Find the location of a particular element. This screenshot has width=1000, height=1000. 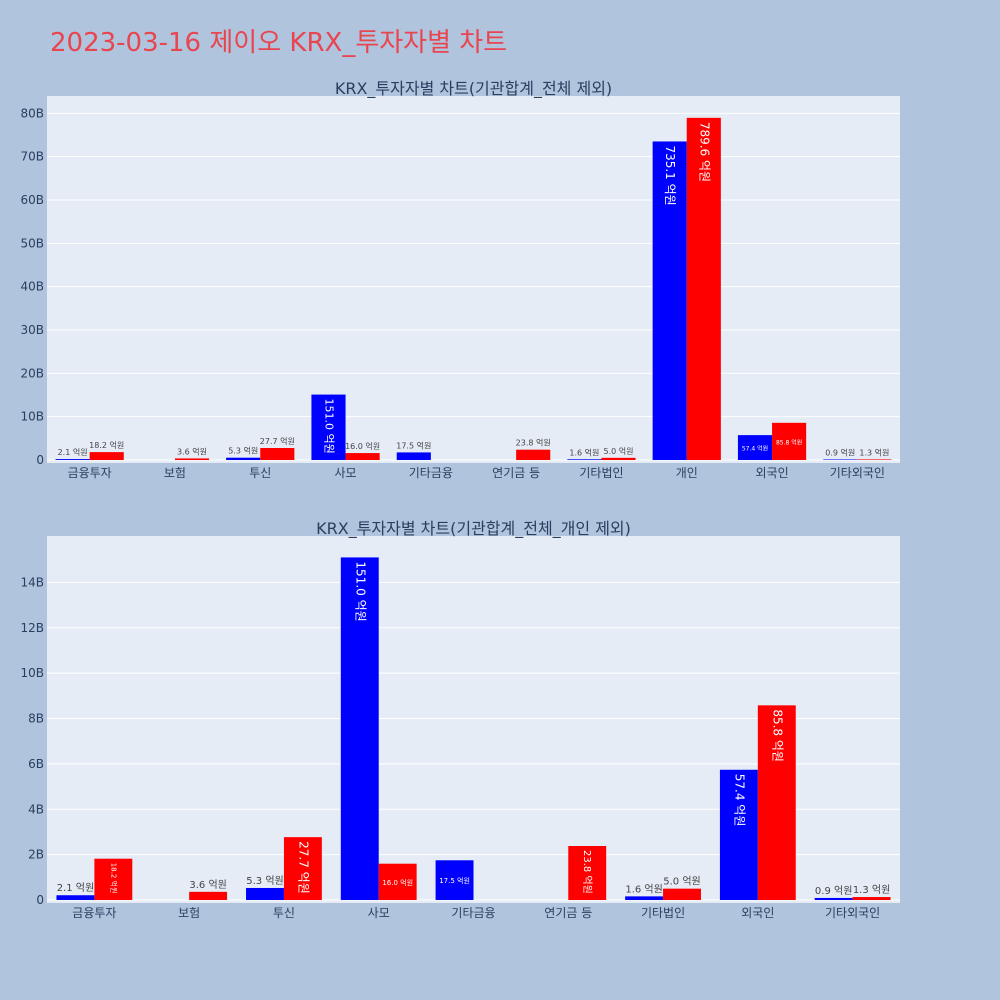

y-tick-label: 20B is located at coordinates (32, 373).